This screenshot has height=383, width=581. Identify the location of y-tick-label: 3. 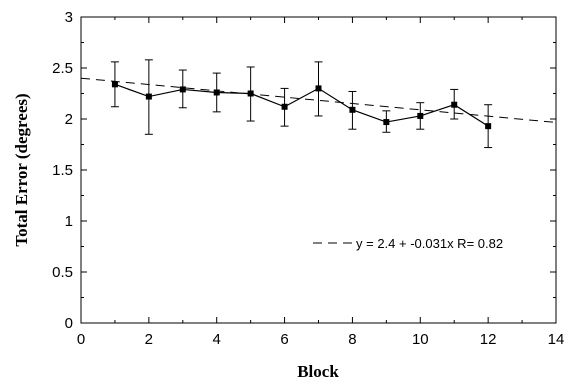
(69, 17).